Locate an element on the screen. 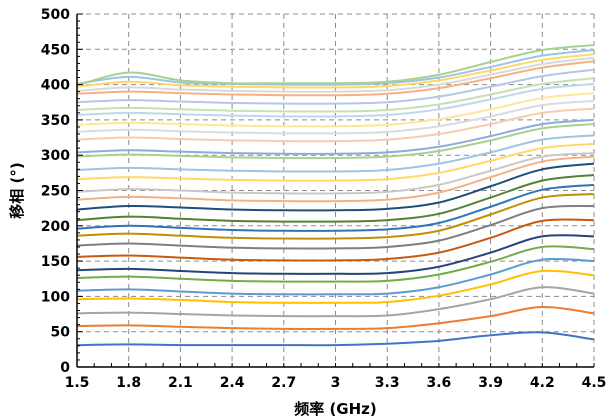  x-axis-title: 频率 (GHz) is located at coordinates (335, 409).